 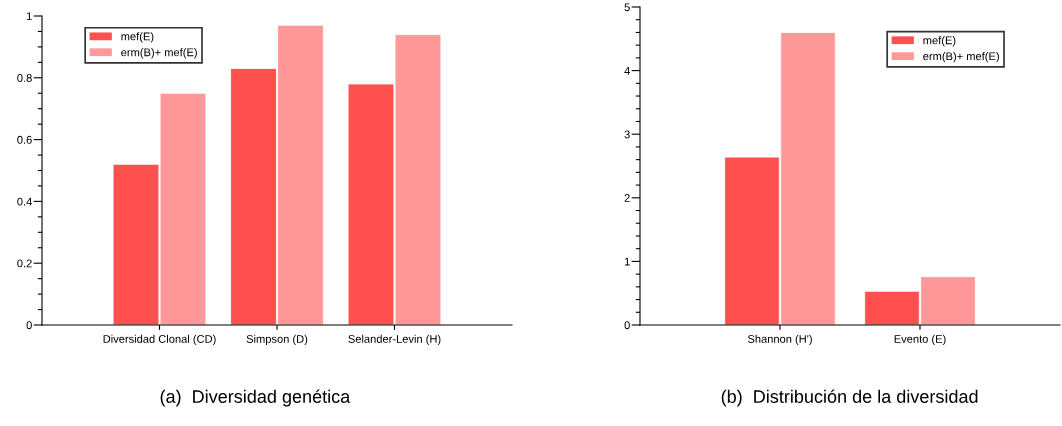 What do you see at coordinates (277, 340) in the screenshot?
I see `x-tick-label: Simpson (D)` at bounding box center [277, 340].